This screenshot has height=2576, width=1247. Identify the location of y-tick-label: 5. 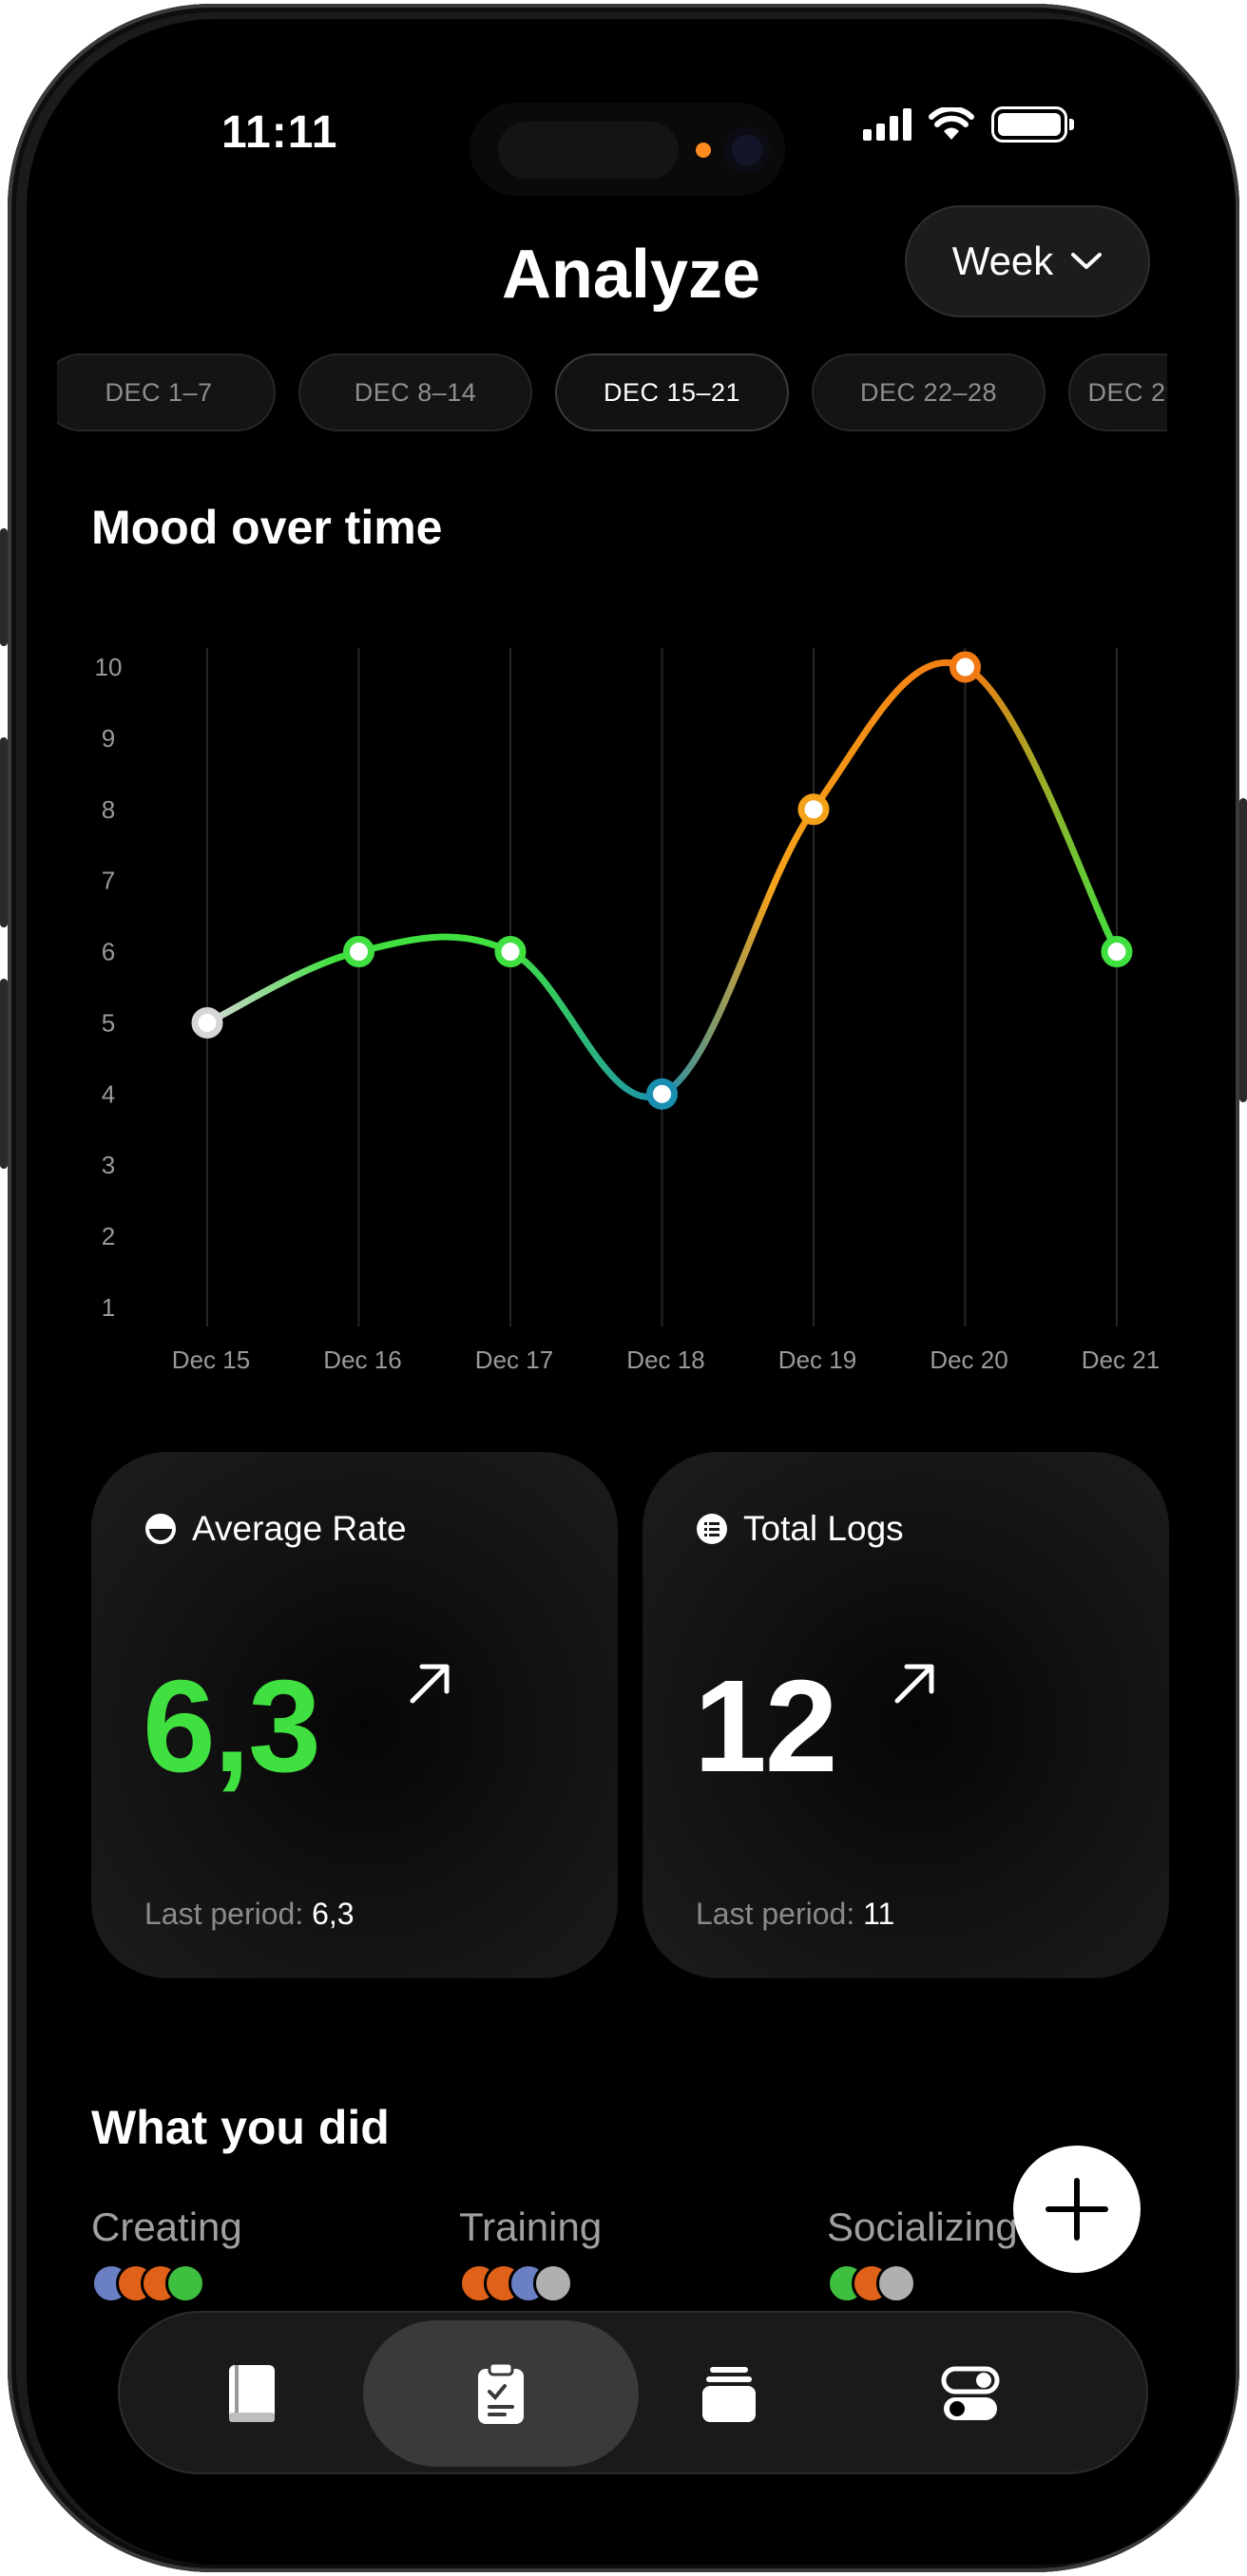
(108, 1022).